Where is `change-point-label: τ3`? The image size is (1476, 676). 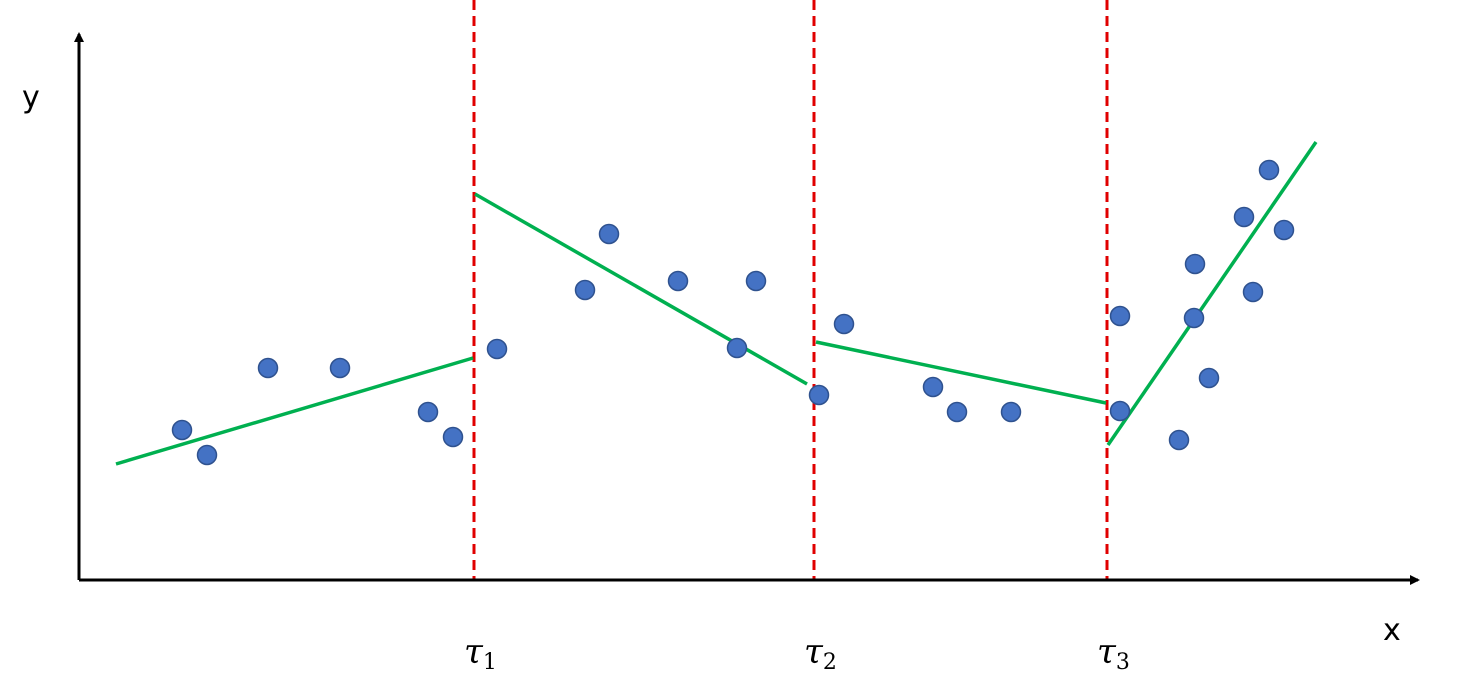 change-point-label: τ3 is located at coordinates (1113, 653).